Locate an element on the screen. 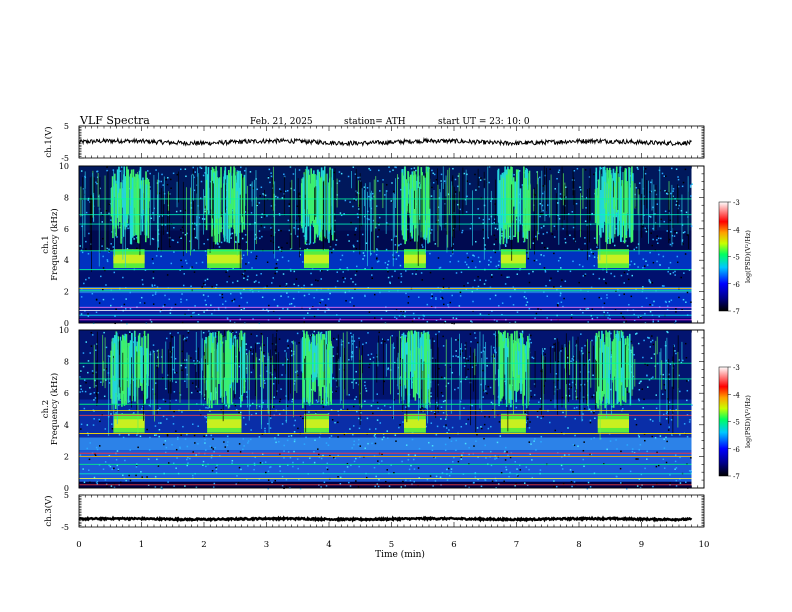  y-tick-label: 10 is located at coordinates (64, 330).